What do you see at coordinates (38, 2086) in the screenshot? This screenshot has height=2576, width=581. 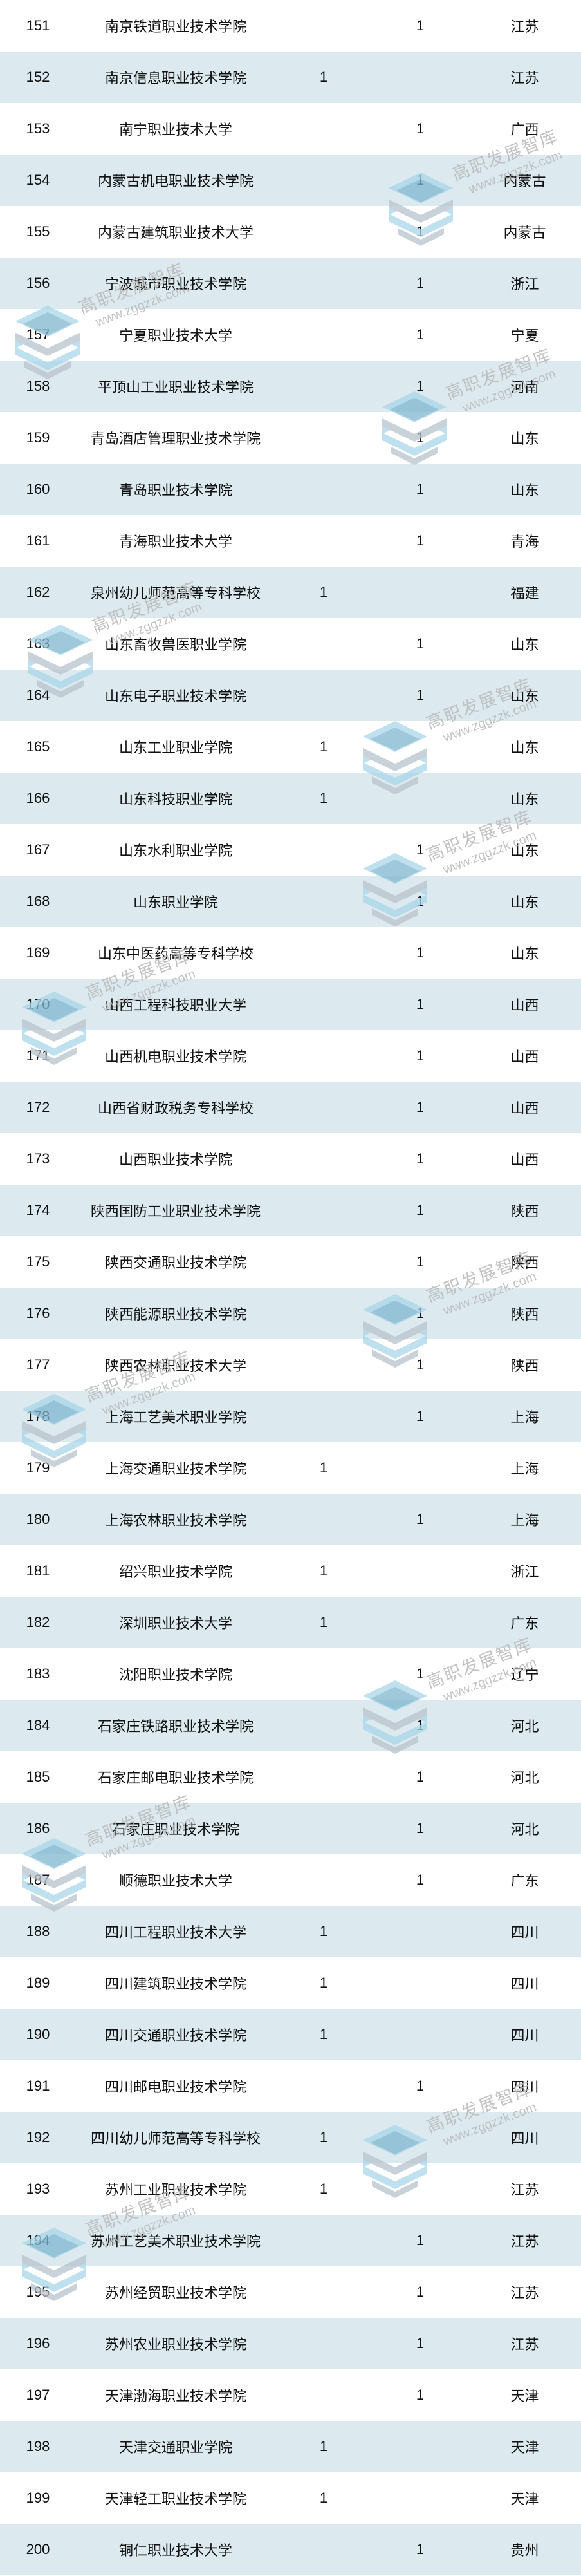 I see `row-rank: 191` at bounding box center [38, 2086].